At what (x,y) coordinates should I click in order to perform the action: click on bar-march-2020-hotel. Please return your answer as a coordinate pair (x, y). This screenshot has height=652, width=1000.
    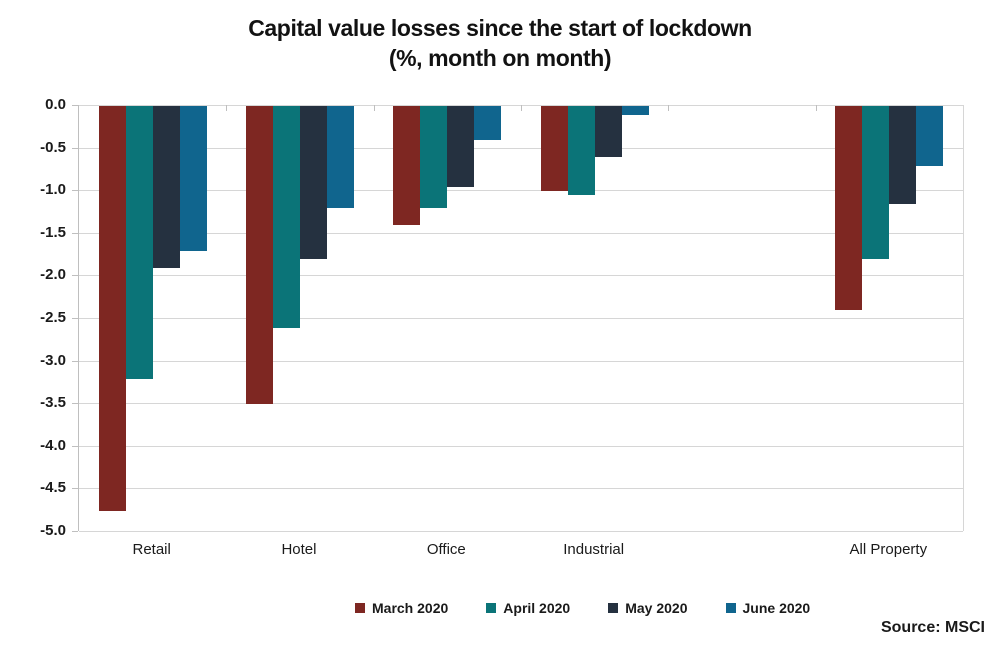
    Looking at the image, I should click on (259, 255).